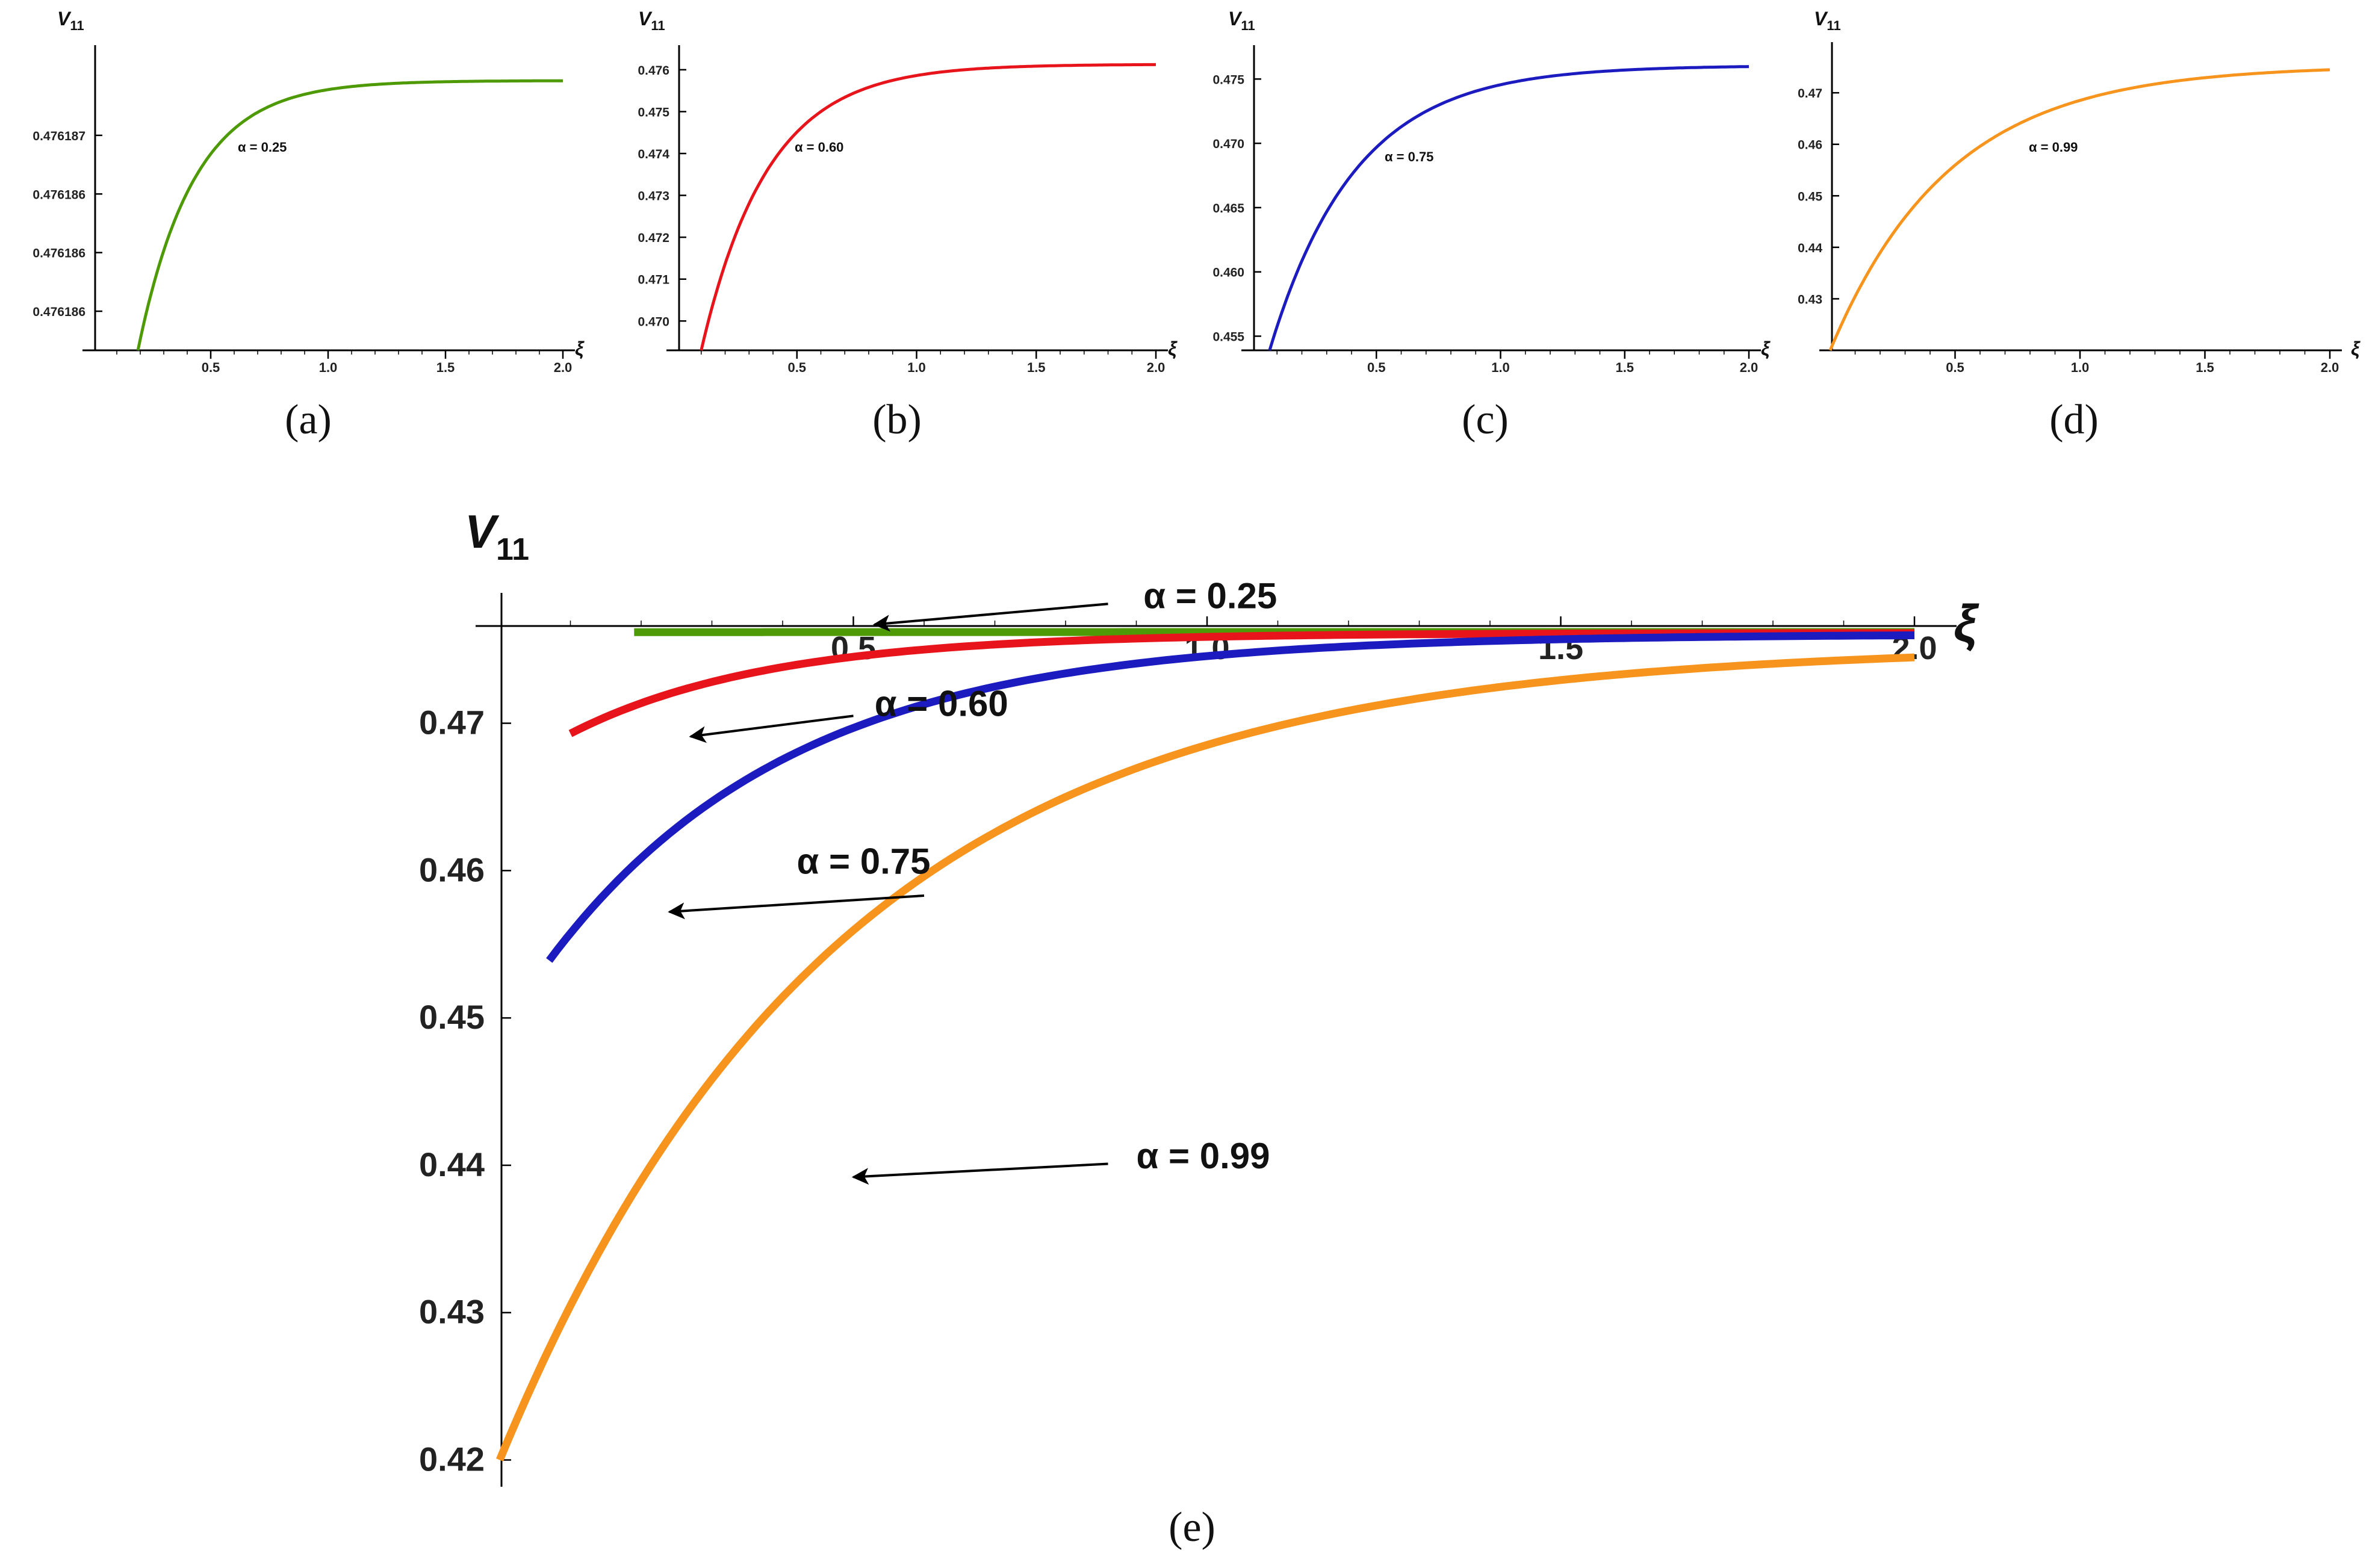  I want to click on y-tick-label: 0.465, so click(1228, 209).